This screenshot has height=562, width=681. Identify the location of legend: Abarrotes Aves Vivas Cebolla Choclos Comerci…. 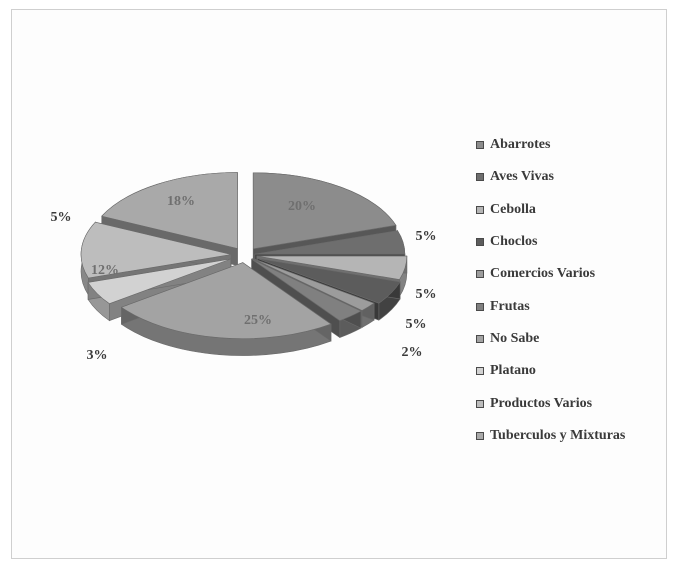
(550, 290).